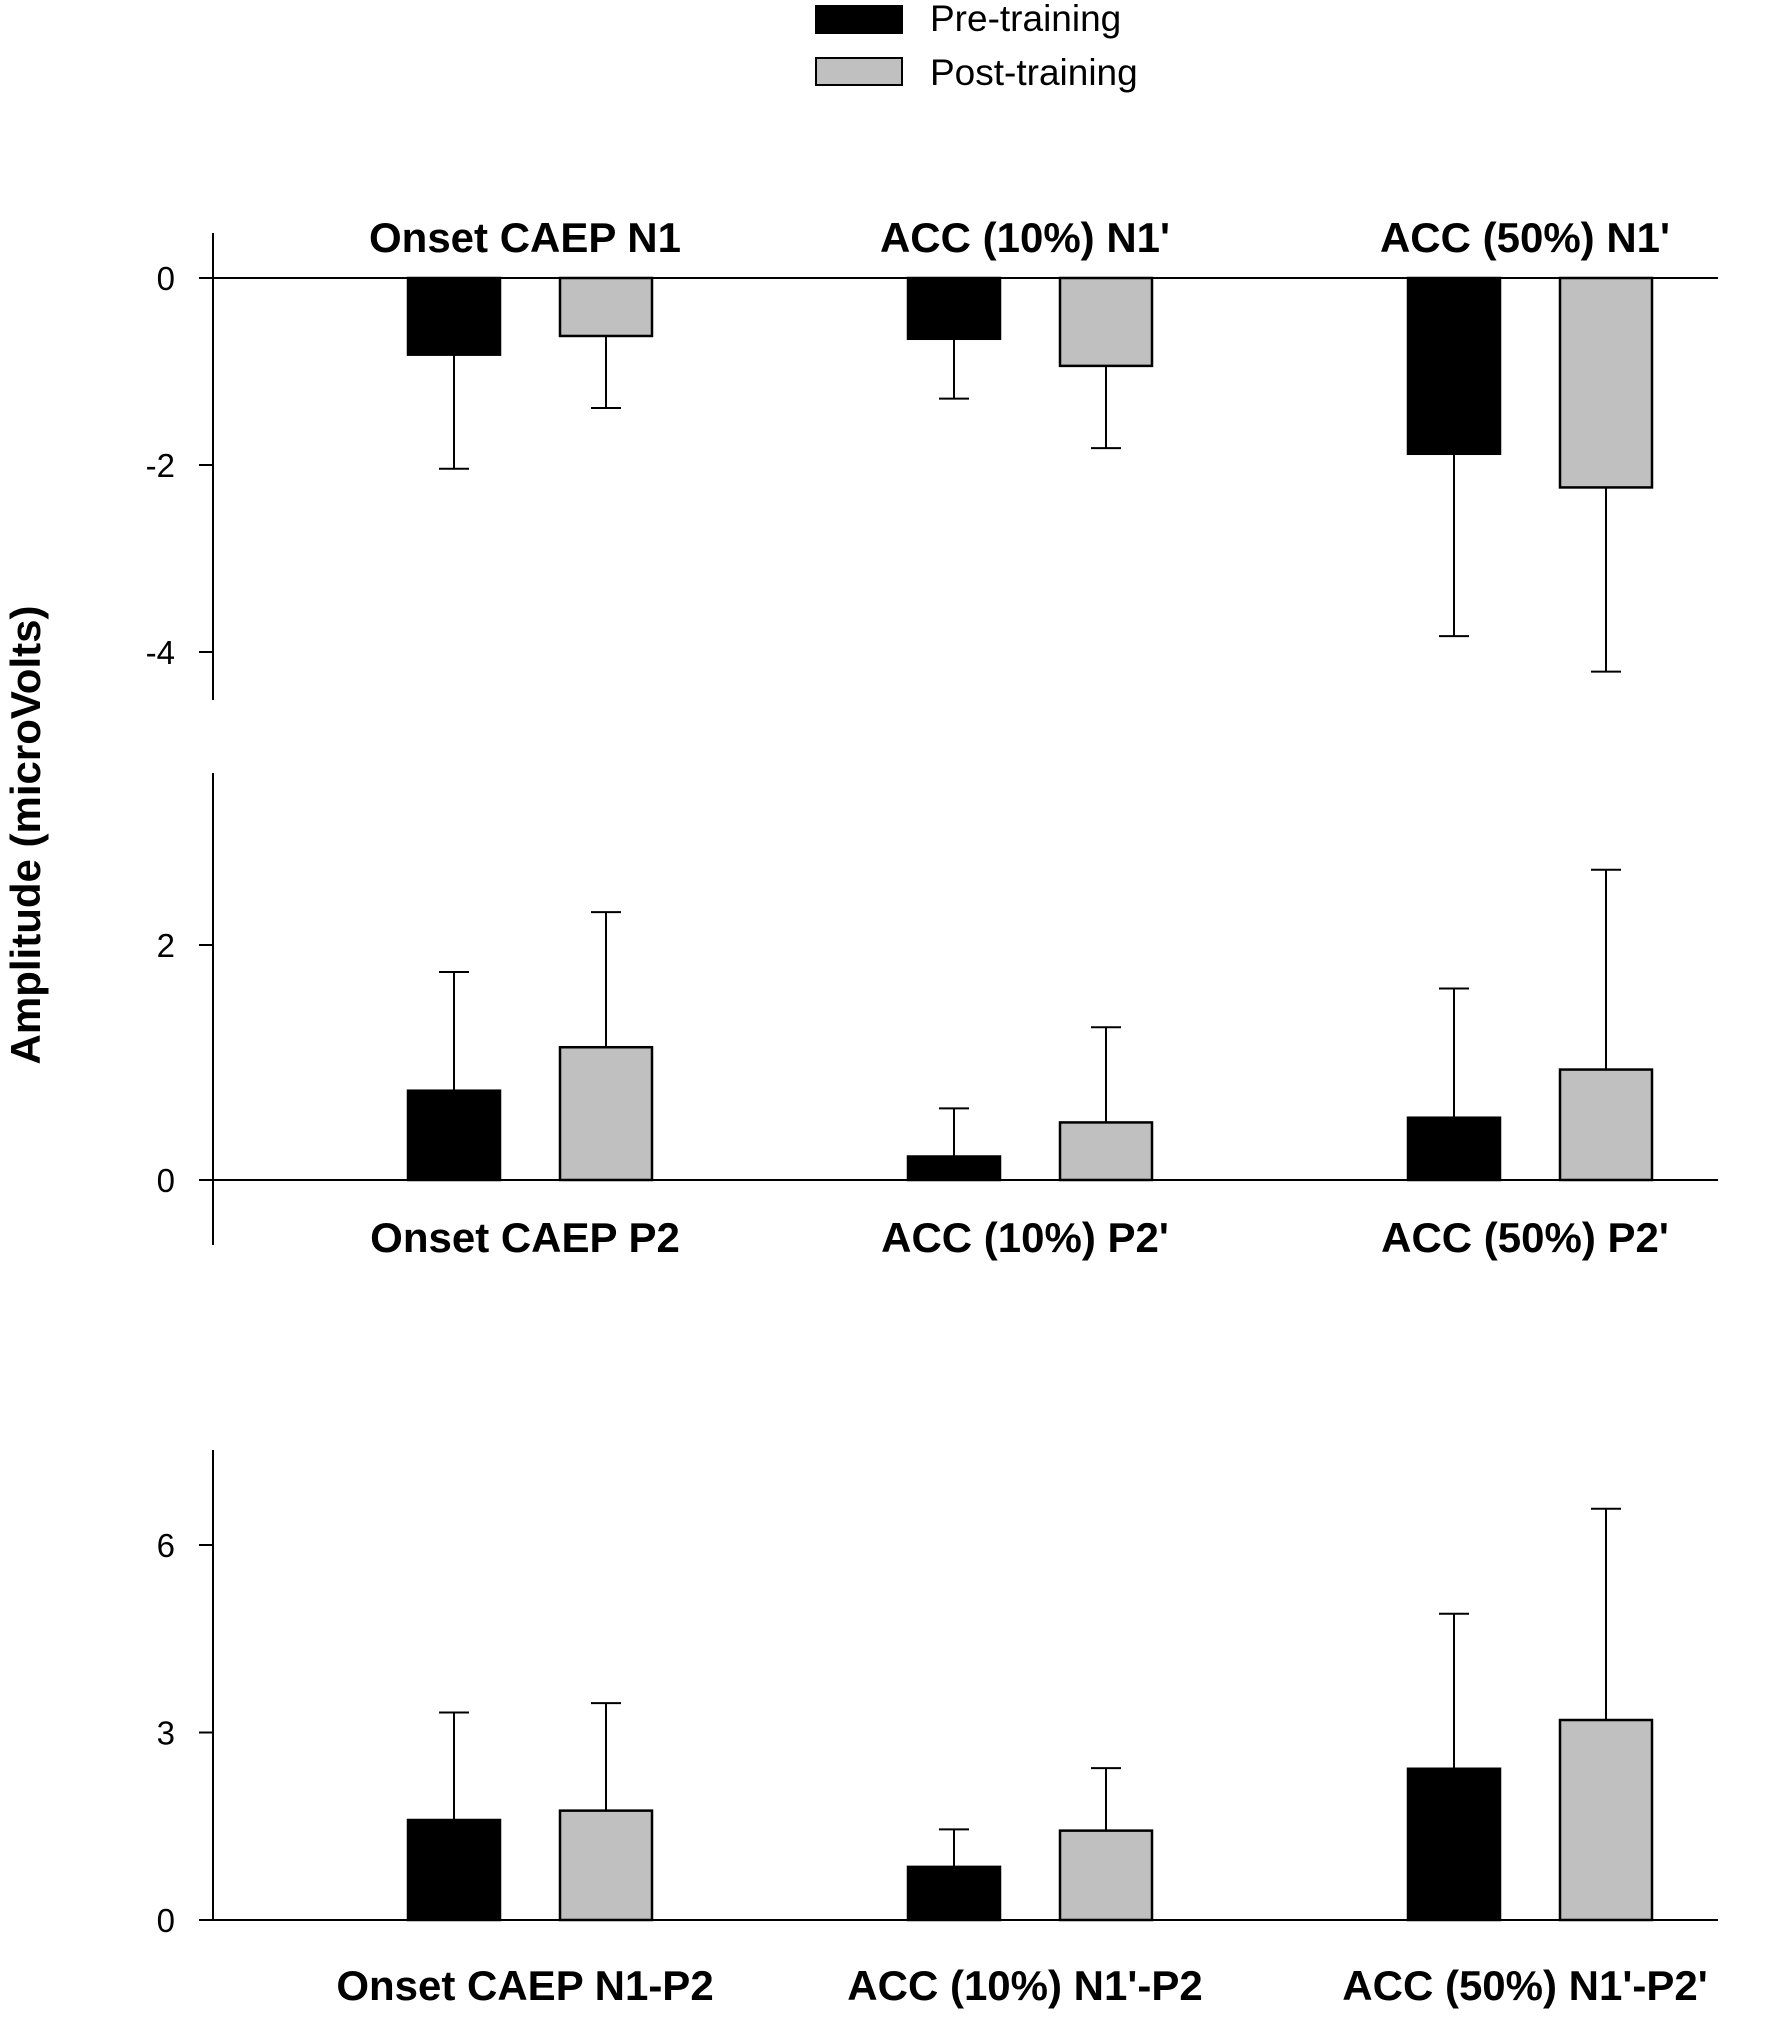 The height and width of the screenshot is (2021, 1789). I want to click on y-axis-title: Amplitude (microVolts), so click(25, 835).